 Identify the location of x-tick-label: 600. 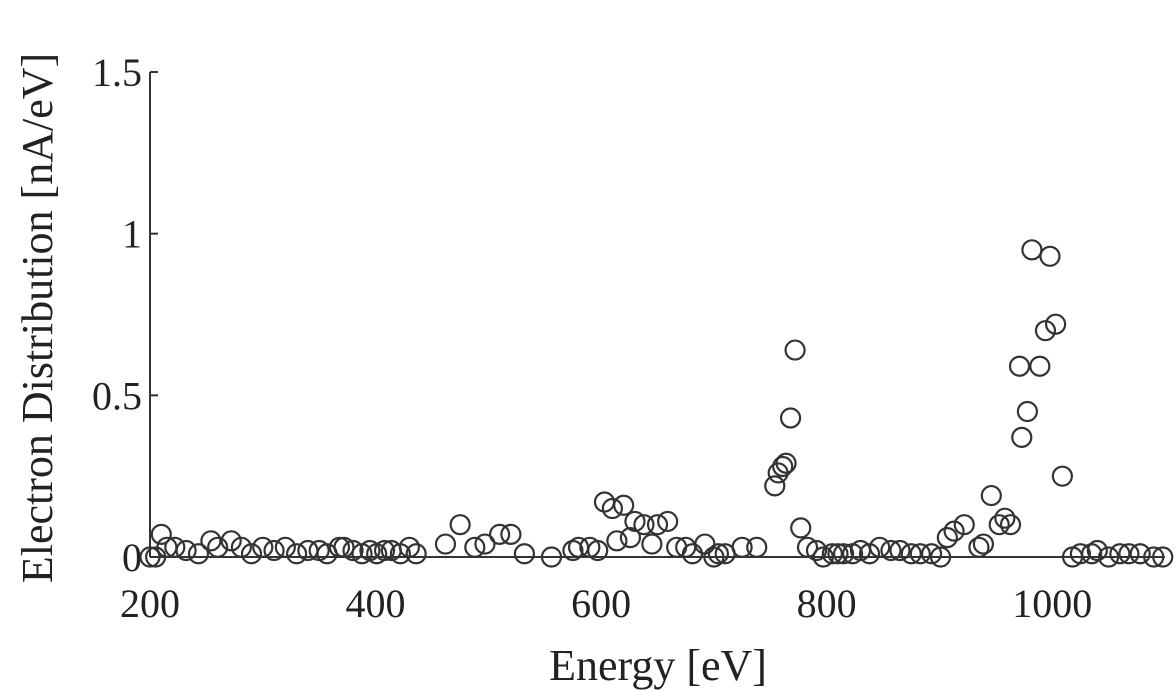
(601, 603).